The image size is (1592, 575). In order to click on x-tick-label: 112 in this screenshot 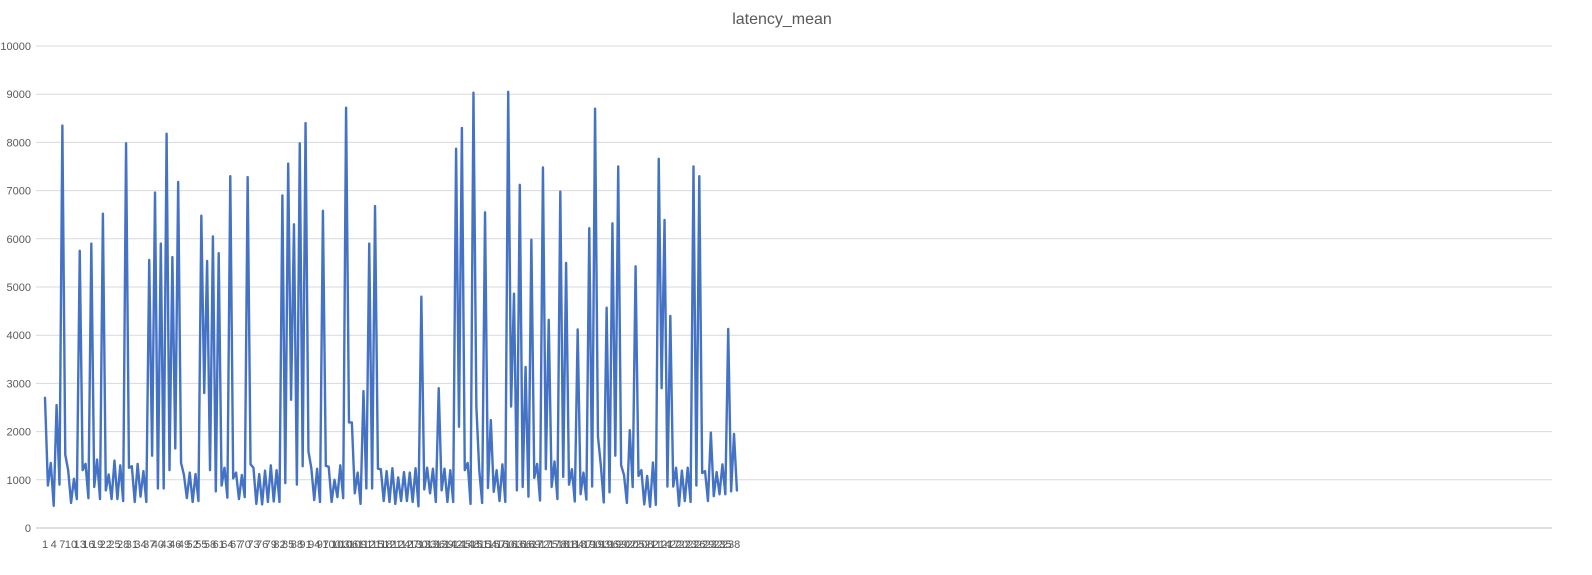, I will do `click(367, 545)`.